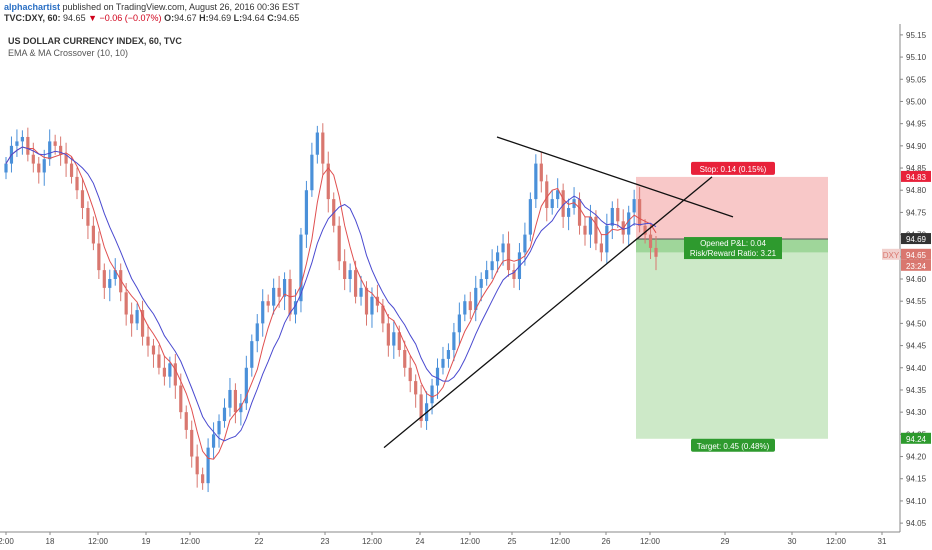 The width and height of the screenshot is (932, 550). What do you see at coordinates (916, 124) in the screenshot?
I see `y-tick-label: 94.95` at bounding box center [916, 124].